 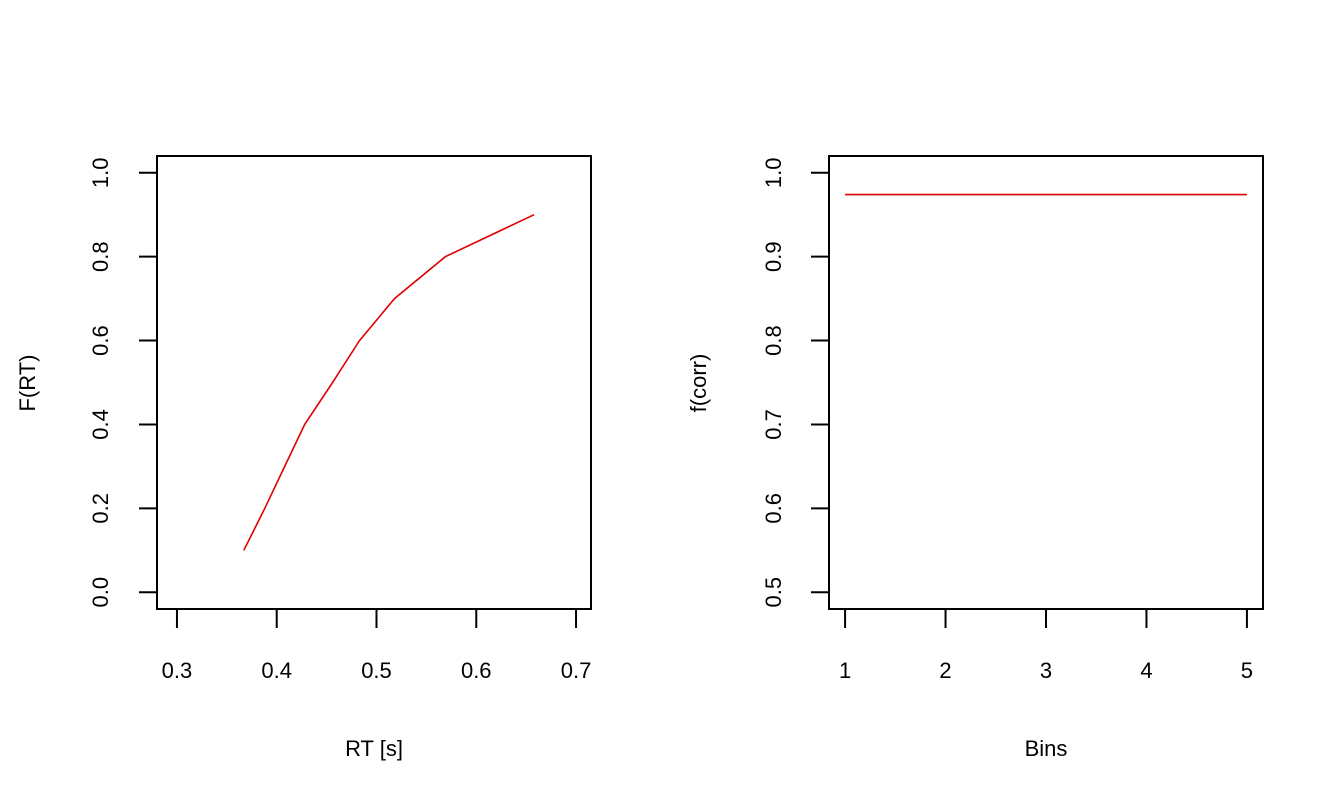 What do you see at coordinates (1146, 670) in the screenshot?
I see `x-tick-label: 4` at bounding box center [1146, 670].